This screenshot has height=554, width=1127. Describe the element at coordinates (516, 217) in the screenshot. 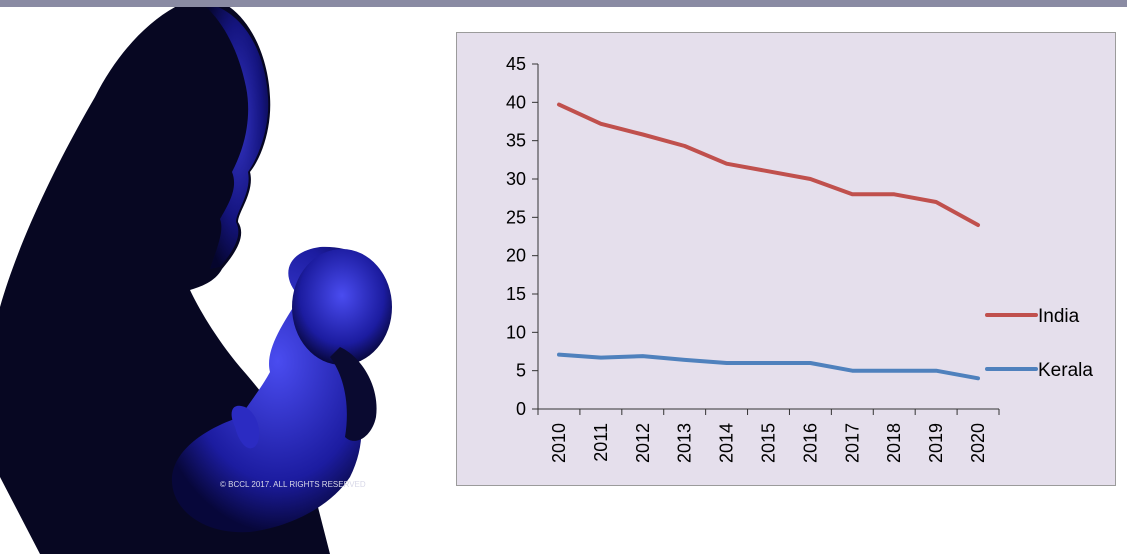

I see `y-tick-label: 25` at that location.